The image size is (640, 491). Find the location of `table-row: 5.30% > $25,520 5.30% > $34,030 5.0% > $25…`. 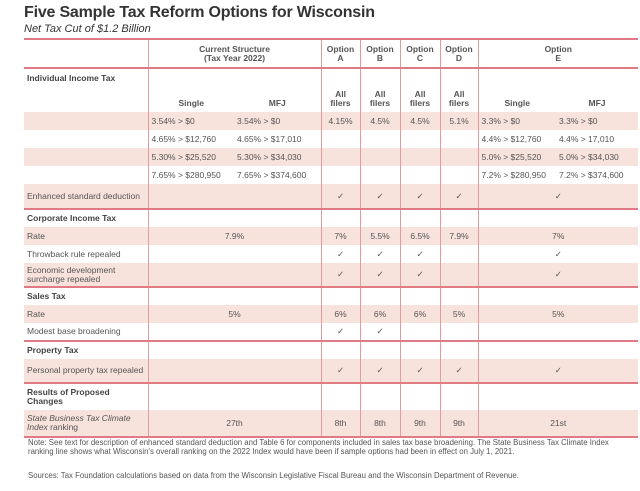

table-row: 5.30% > $25,520 5.30% > $34,030 5.0% > $25… is located at coordinates (331, 157).